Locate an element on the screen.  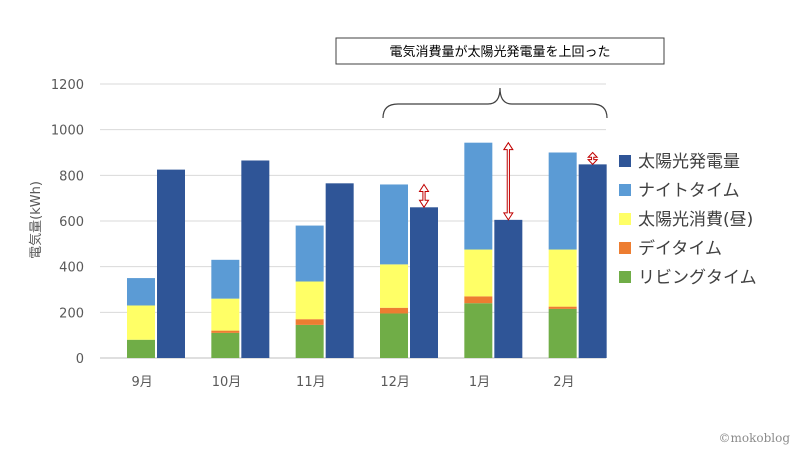
y-tick-label: 200 is located at coordinates (71, 313).